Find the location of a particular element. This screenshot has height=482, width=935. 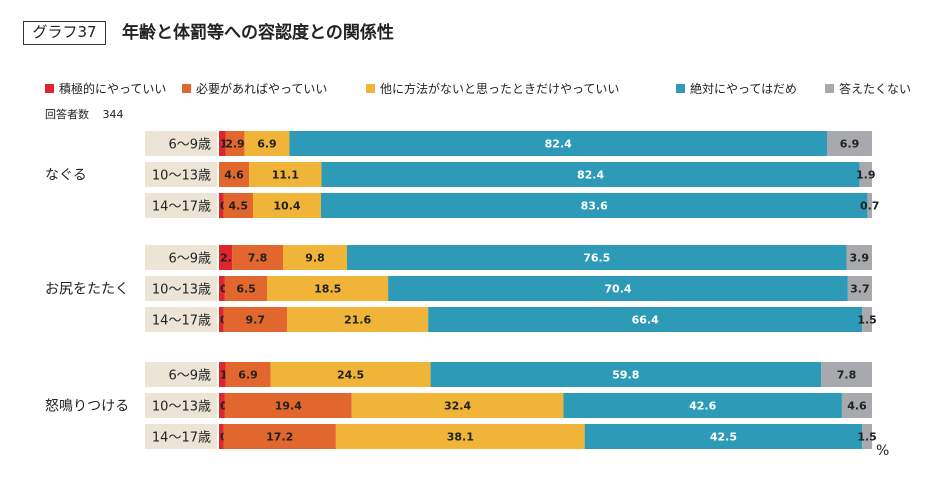

respondent-count-label: 回答者数 is located at coordinates (67, 114).